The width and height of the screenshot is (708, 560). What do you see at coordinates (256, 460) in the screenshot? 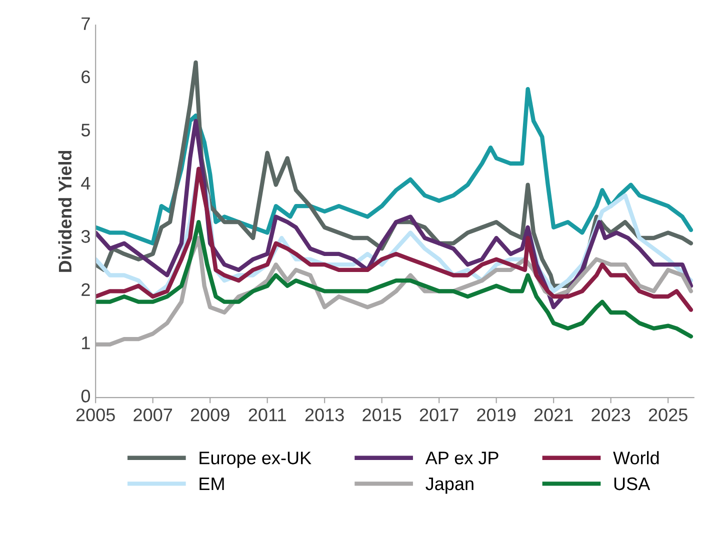
I see `legend-label: Europe ex-UK` at bounding box center [256, 460].